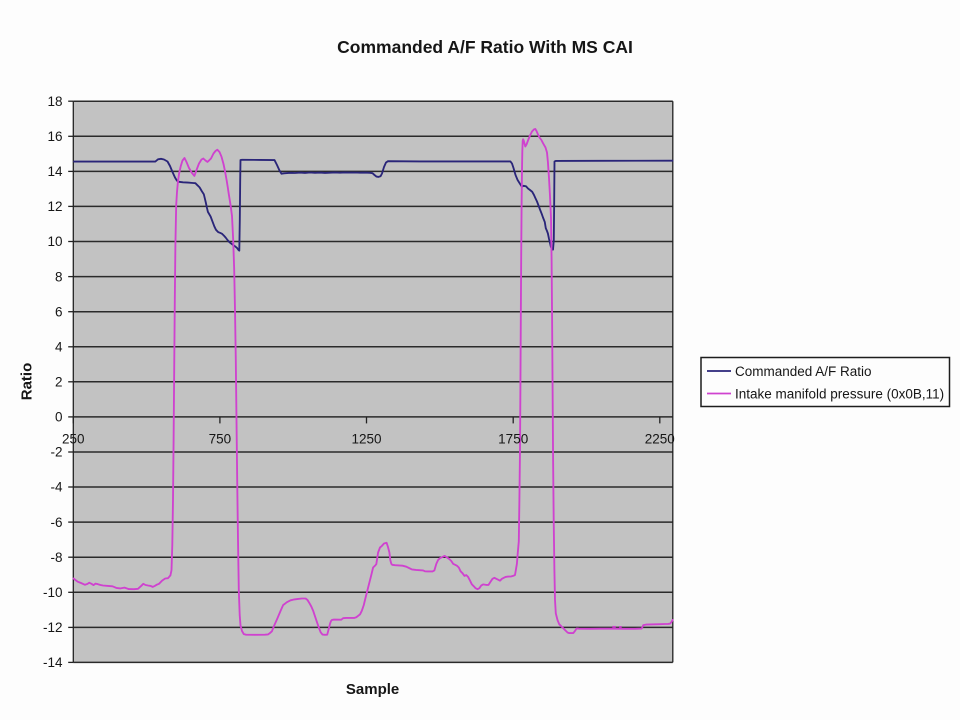  Describe the element at coordinates (59, 417) in the screenshot. I see `svg-text: 0` at that location.